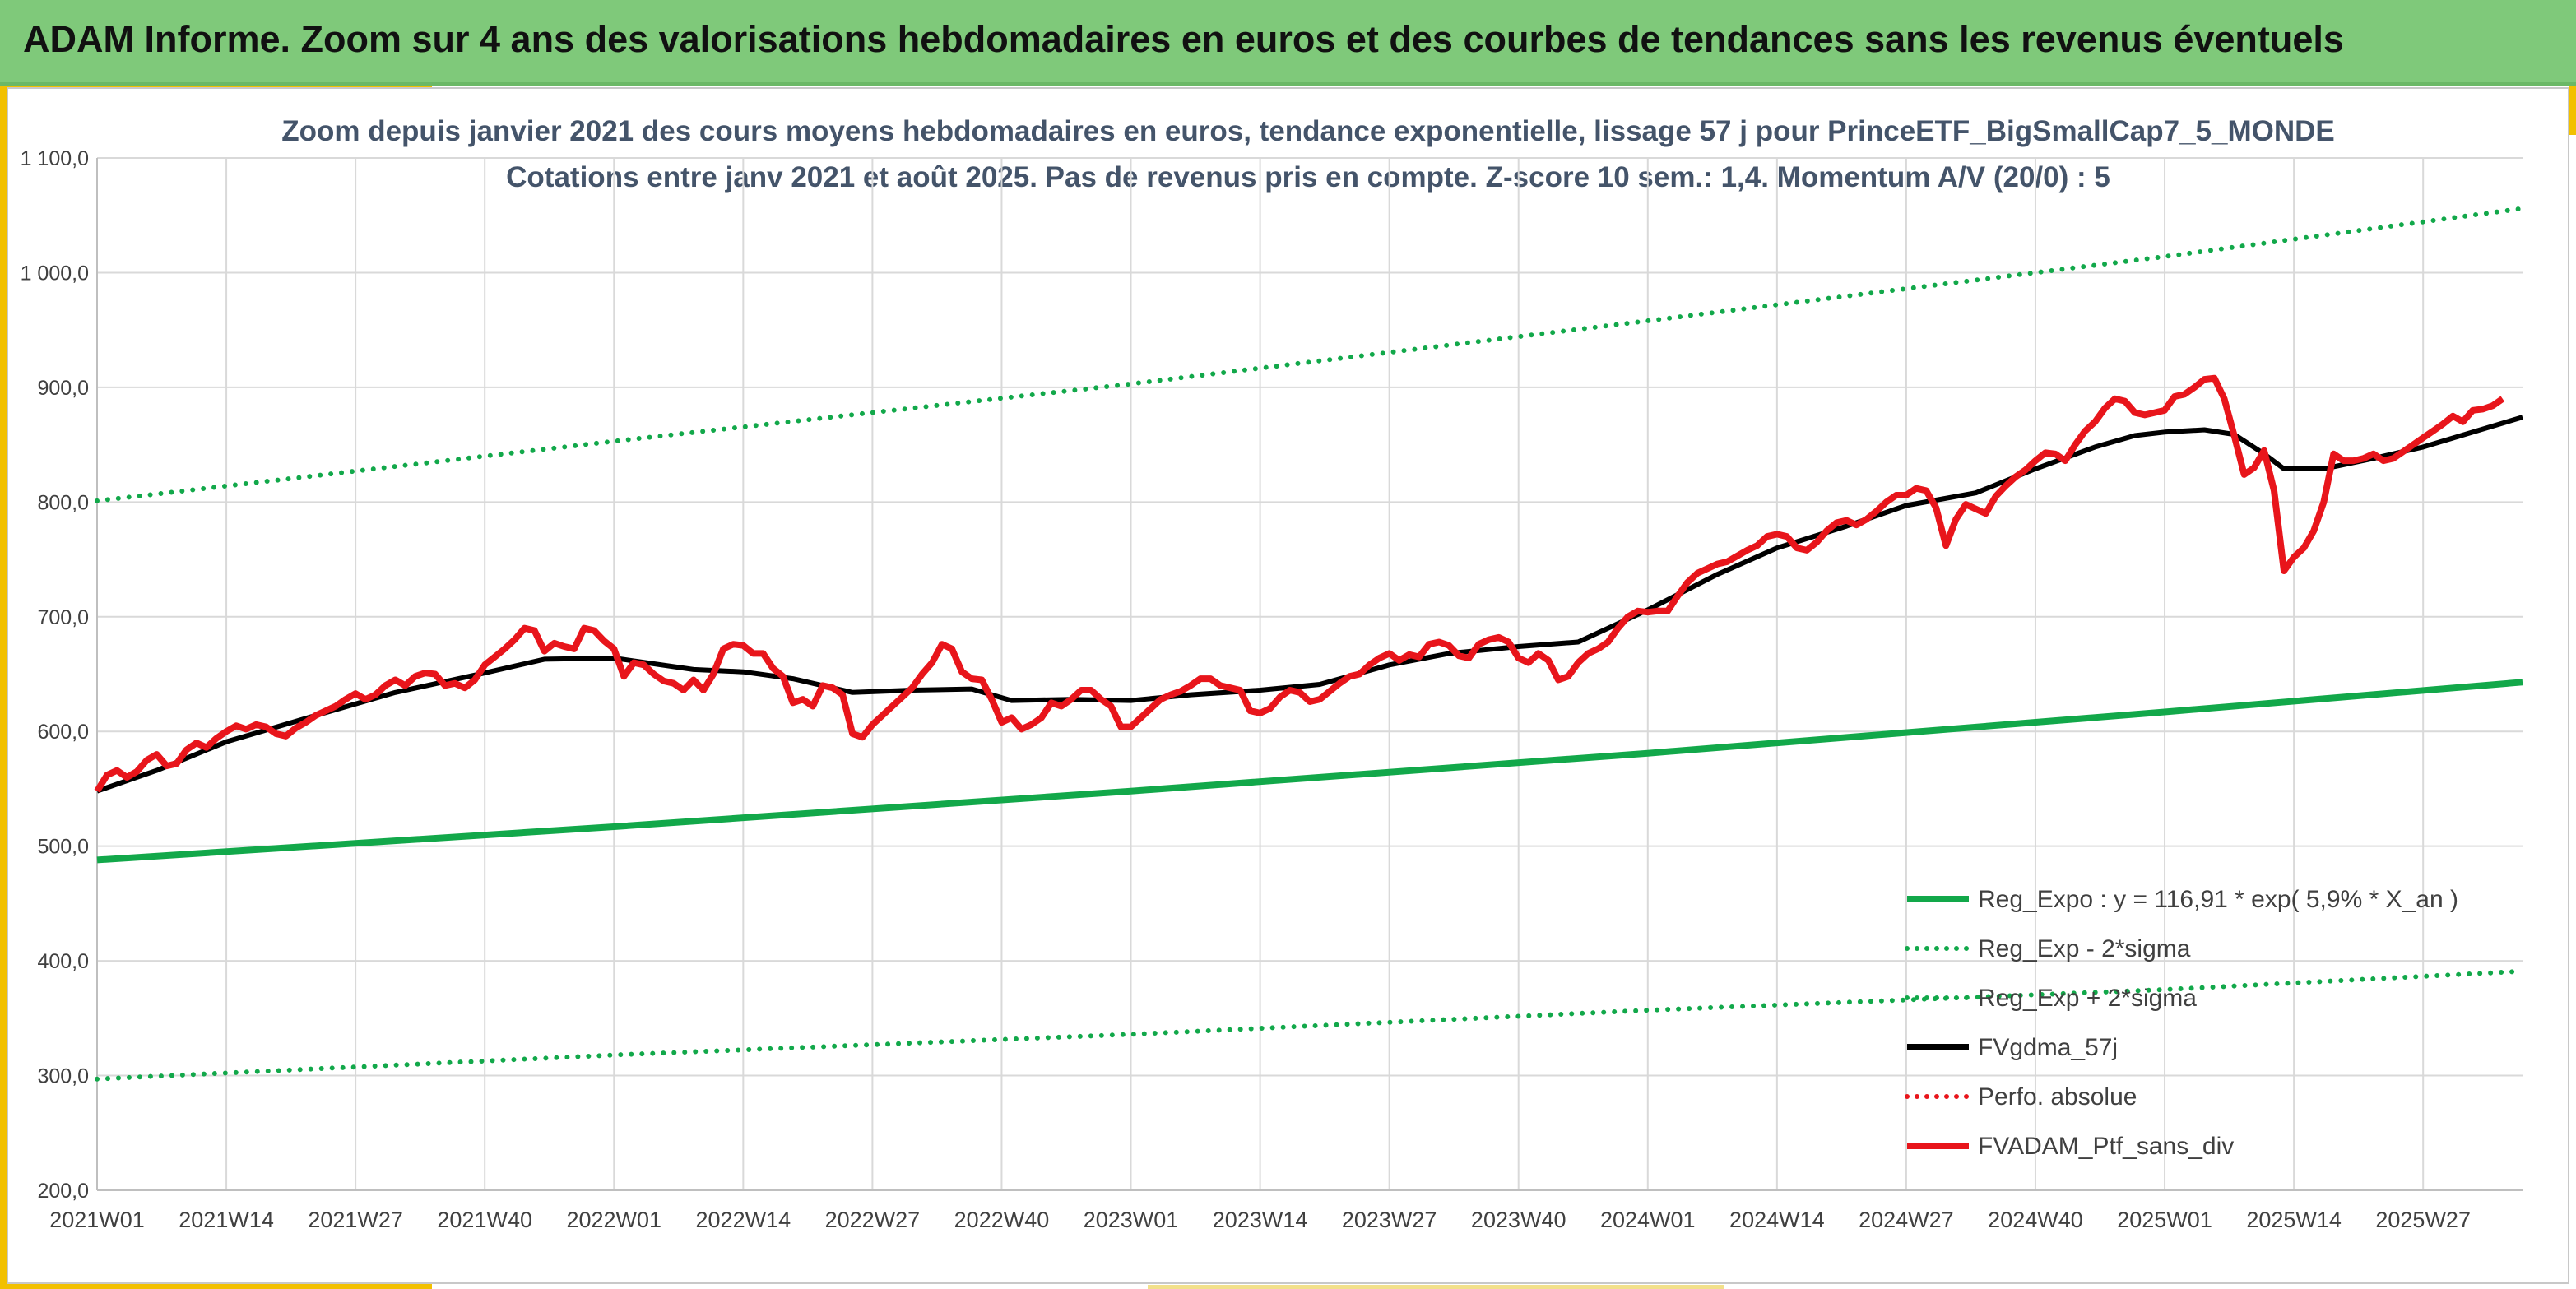 The height and width of the screenshot is (1289, 2576). What do you see at coordinates (2057, 1096) in the screenshot?
I see `legend-label: Perfo. absolue` at bounding box center [2057, 1096].